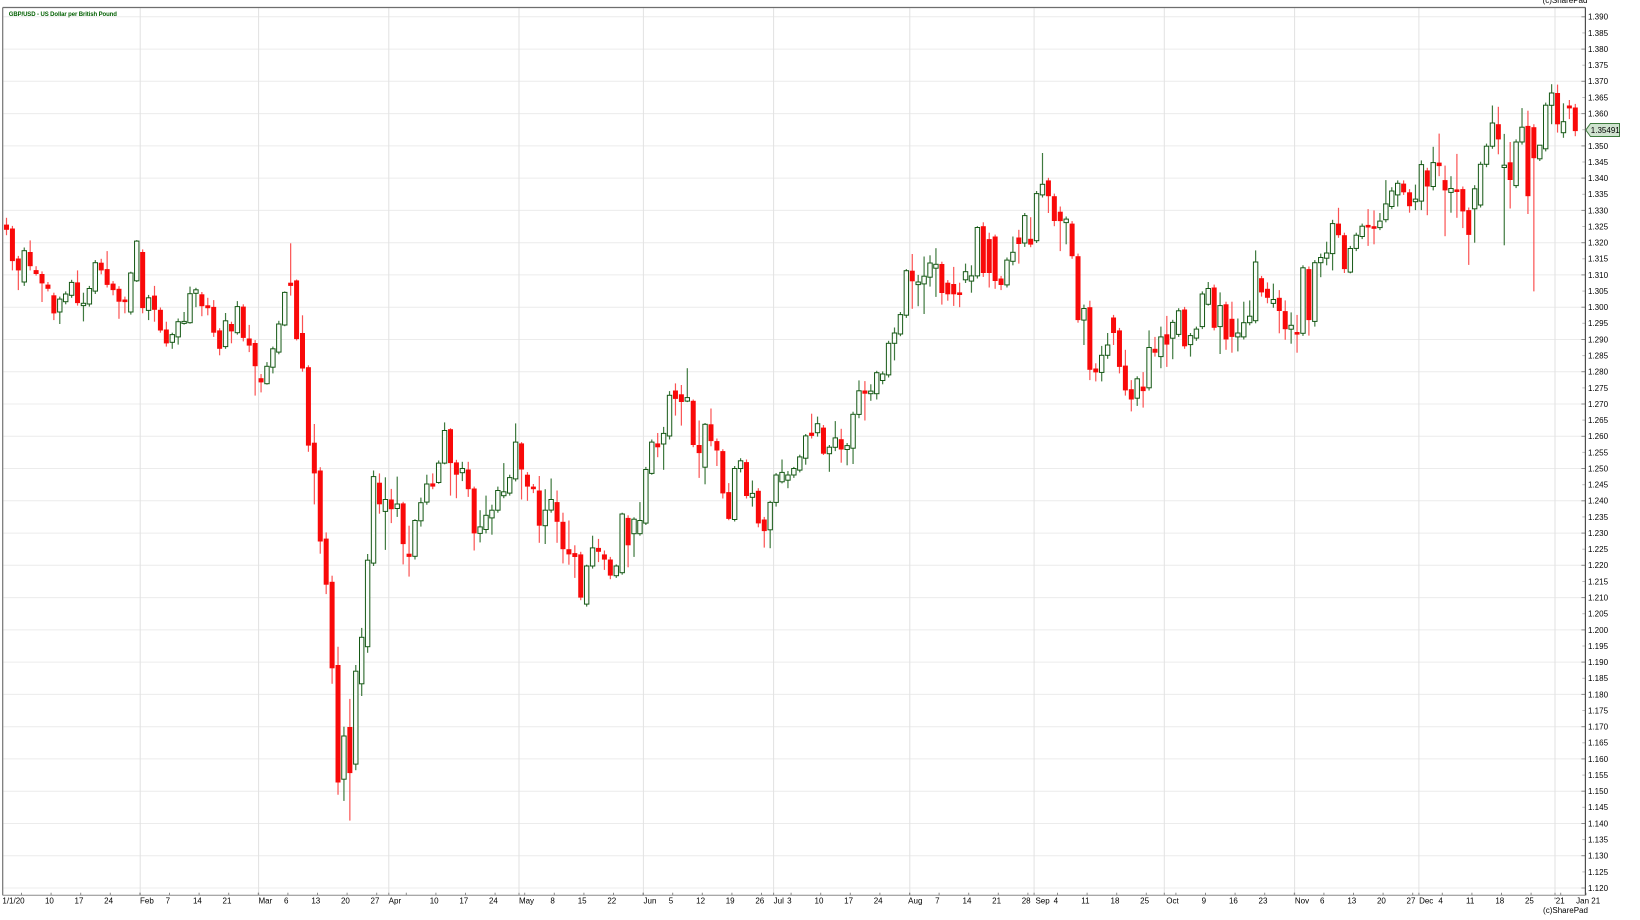 Image resolution: width=1640 pixels, height=920 pixels. I want to click on svg-text: 23, so click(1263, 901).